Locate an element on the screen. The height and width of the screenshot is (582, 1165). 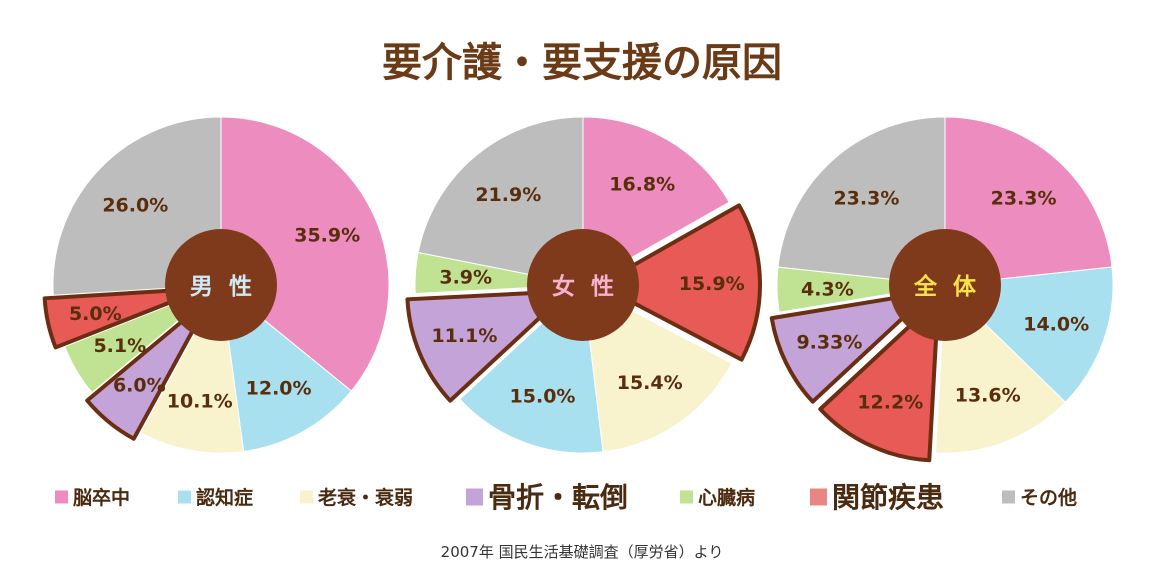
slice-value-label: 35.9% is located at coordinates (327, 236).